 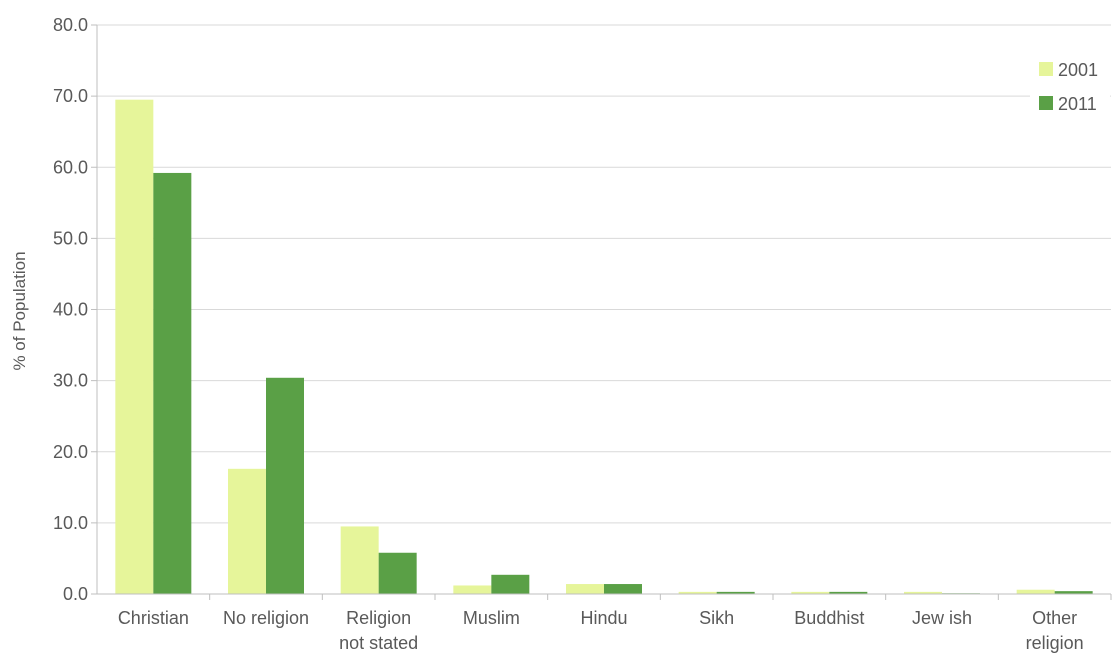 What do you see at coordinates (70, 381) in the screenshot?
I see `y-tick-label: 30.0` at bounding box center [70, 381].